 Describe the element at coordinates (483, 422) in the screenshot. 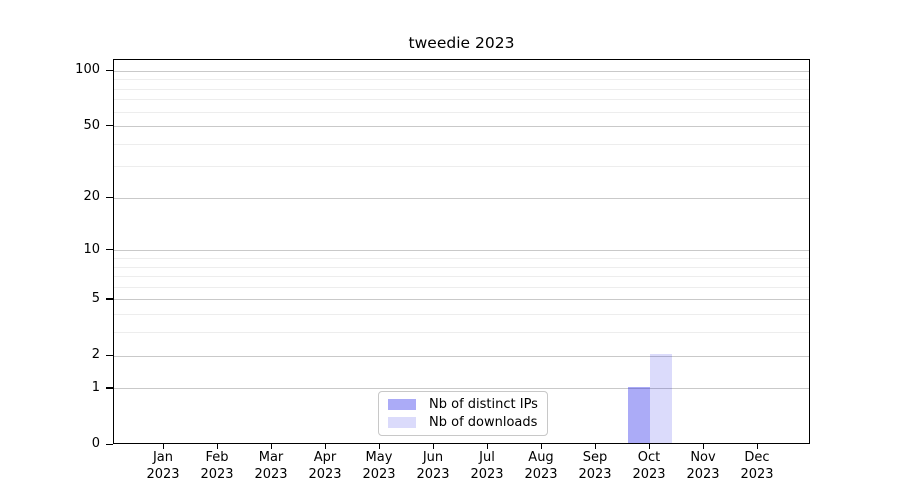

I see `legend-label-downloads: Nb of downloads` at that location.